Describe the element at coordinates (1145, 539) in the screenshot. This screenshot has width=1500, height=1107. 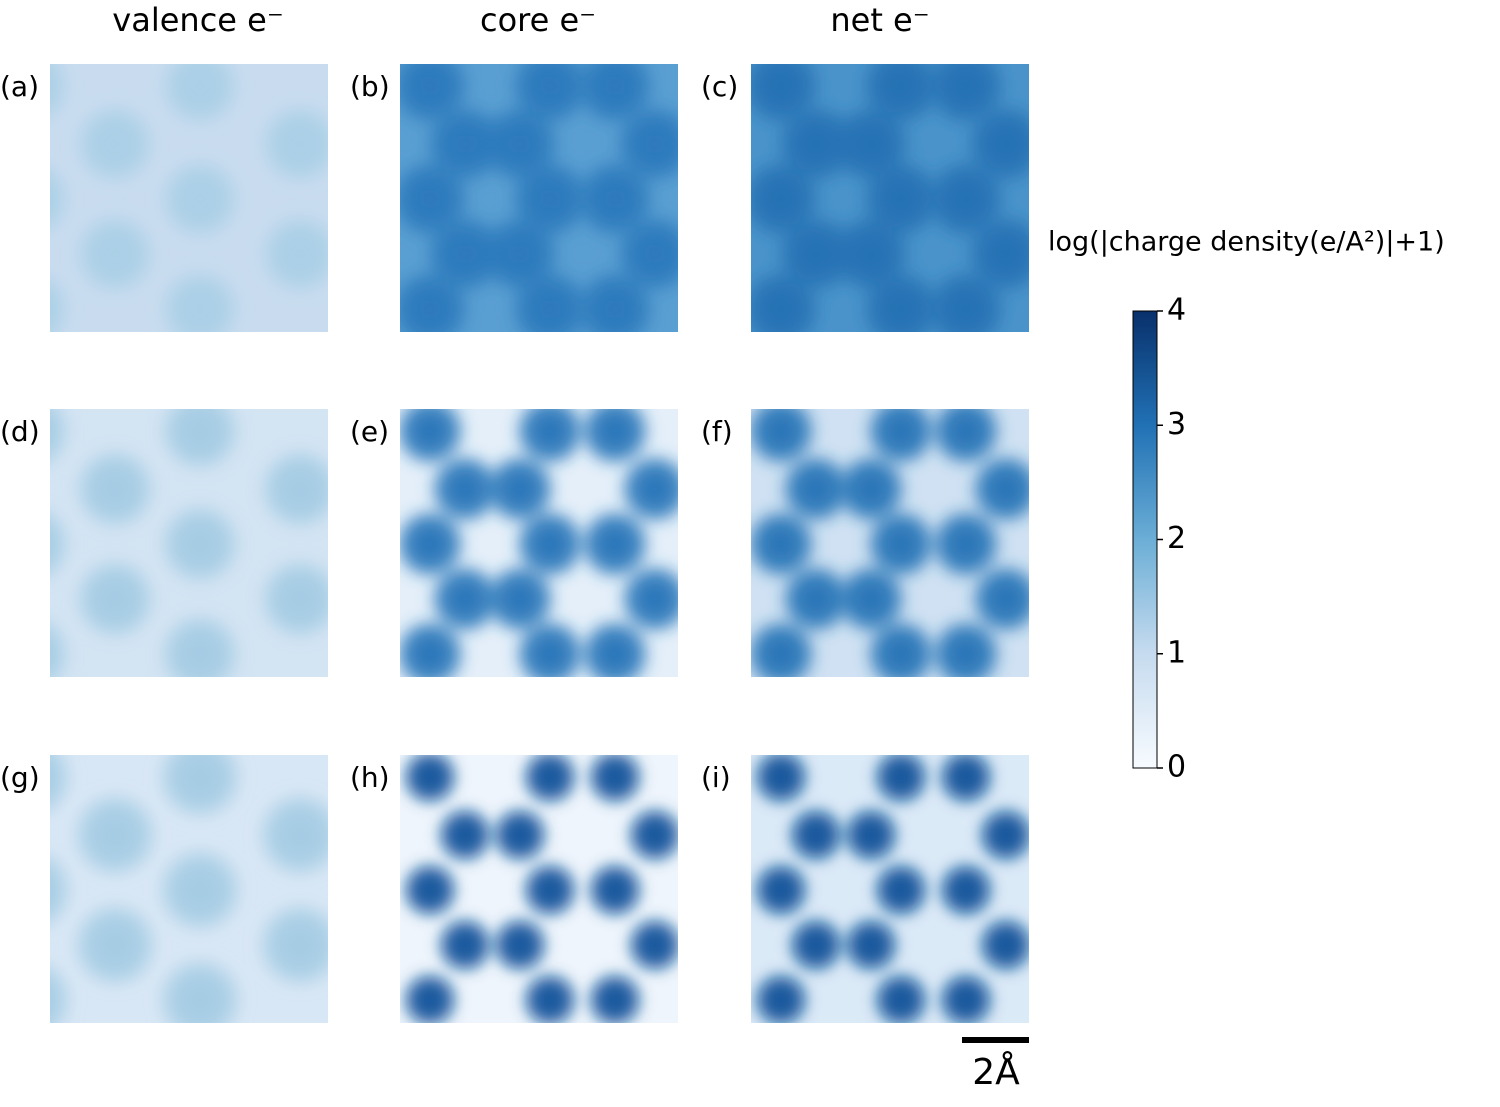
I see `colorbar` at that location.